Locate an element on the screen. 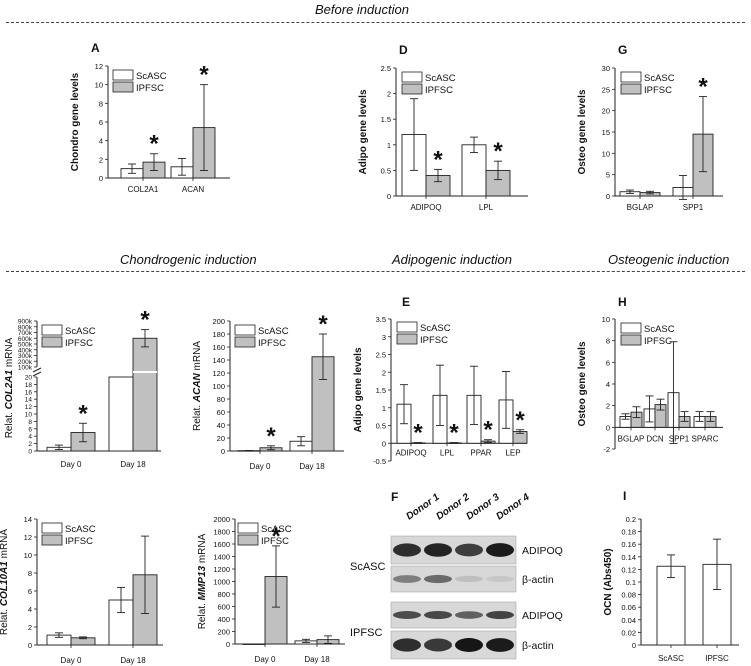  x-tick-label: ADIPOQ is located at coordinates (425, 207).